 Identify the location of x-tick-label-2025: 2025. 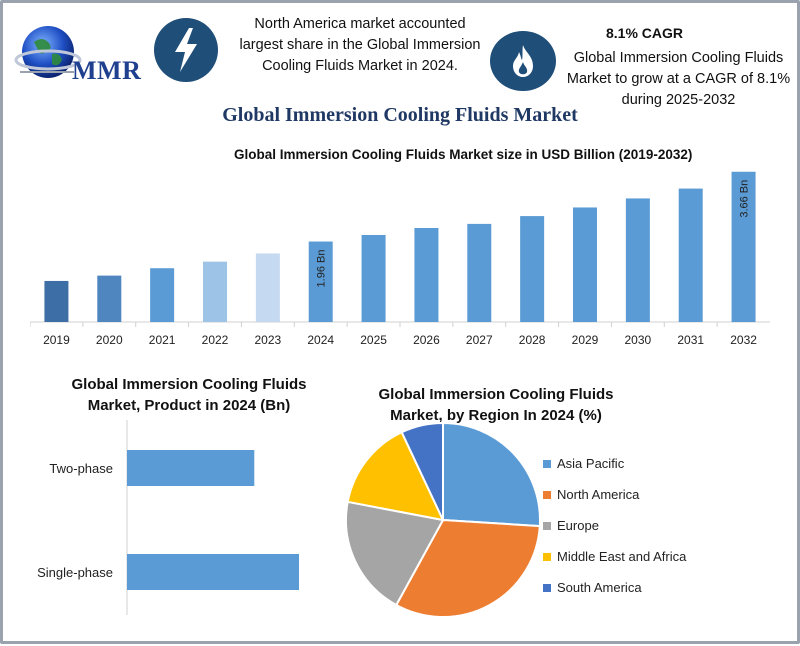
(373, 340).